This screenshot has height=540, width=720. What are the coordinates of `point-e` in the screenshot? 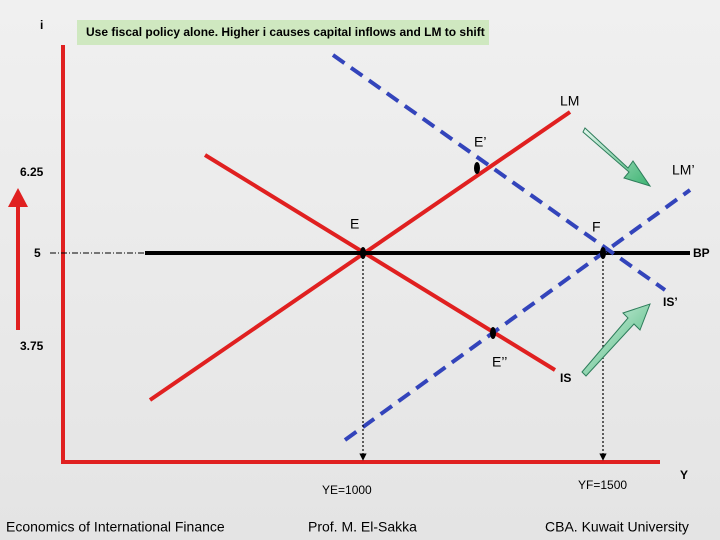 It's located at (363, 253).